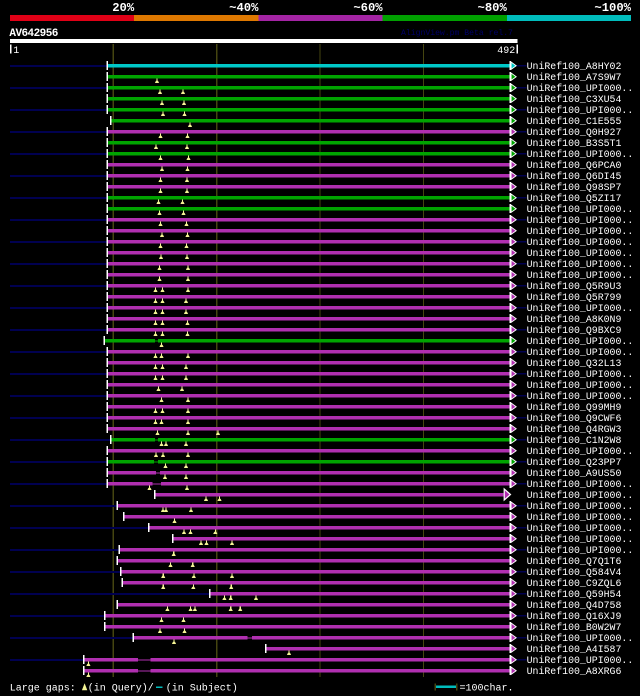  What do you see at coordinates (574, 605) in the screenshot?
I see `svg-text: UniRef100_Q4D758` at bounding box center [574, 605].